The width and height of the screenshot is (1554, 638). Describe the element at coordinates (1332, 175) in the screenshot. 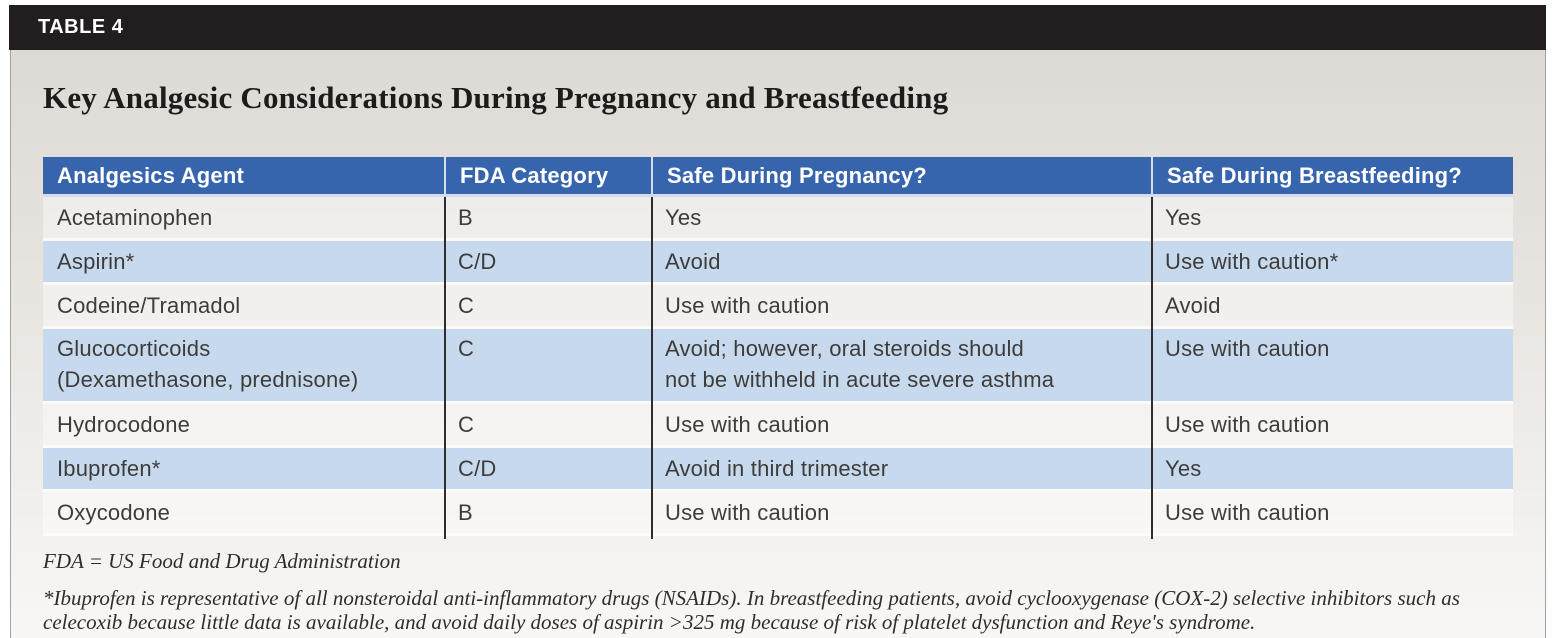

I see `column-header-safe-breastfeeding: Safe During Breastfeeding?` at that location.